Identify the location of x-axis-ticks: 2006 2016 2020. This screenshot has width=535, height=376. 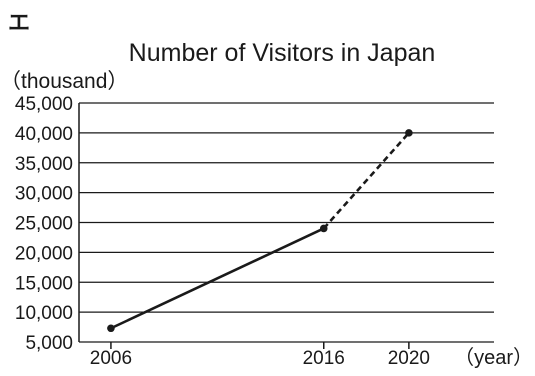
(260, 355).